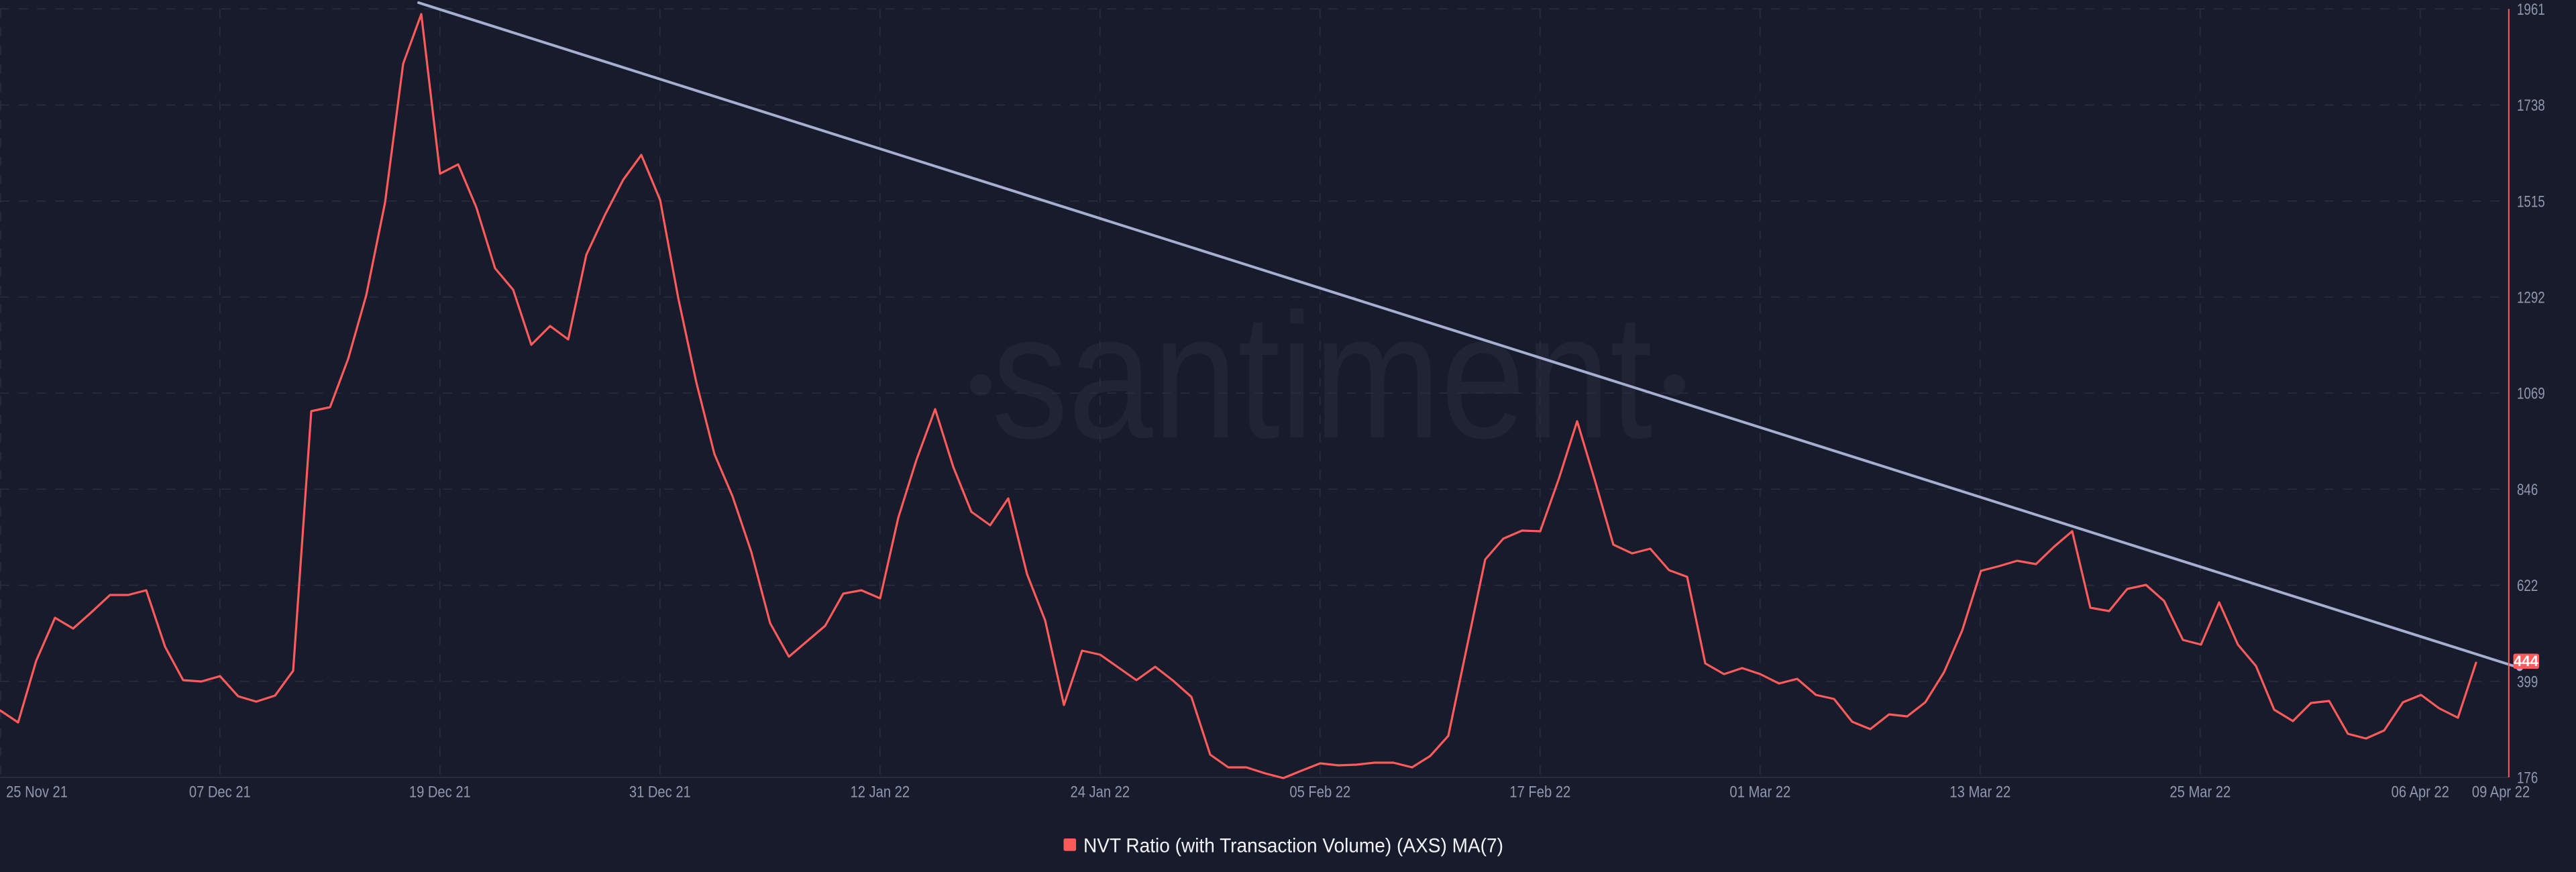 The image size is (2576, 872). What do you see at coordinates (1759, 792) in the screenshot?
I see `svg-text: 01 Mar 22` at bounding box center [1759, 792].